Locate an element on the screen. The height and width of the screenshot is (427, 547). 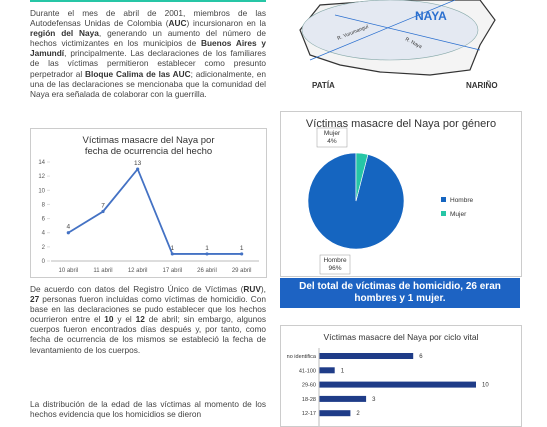
map: NAYA PATÍA NARIÑO R. Yurumanguí R. Naya is located at coordinates (398, 45).